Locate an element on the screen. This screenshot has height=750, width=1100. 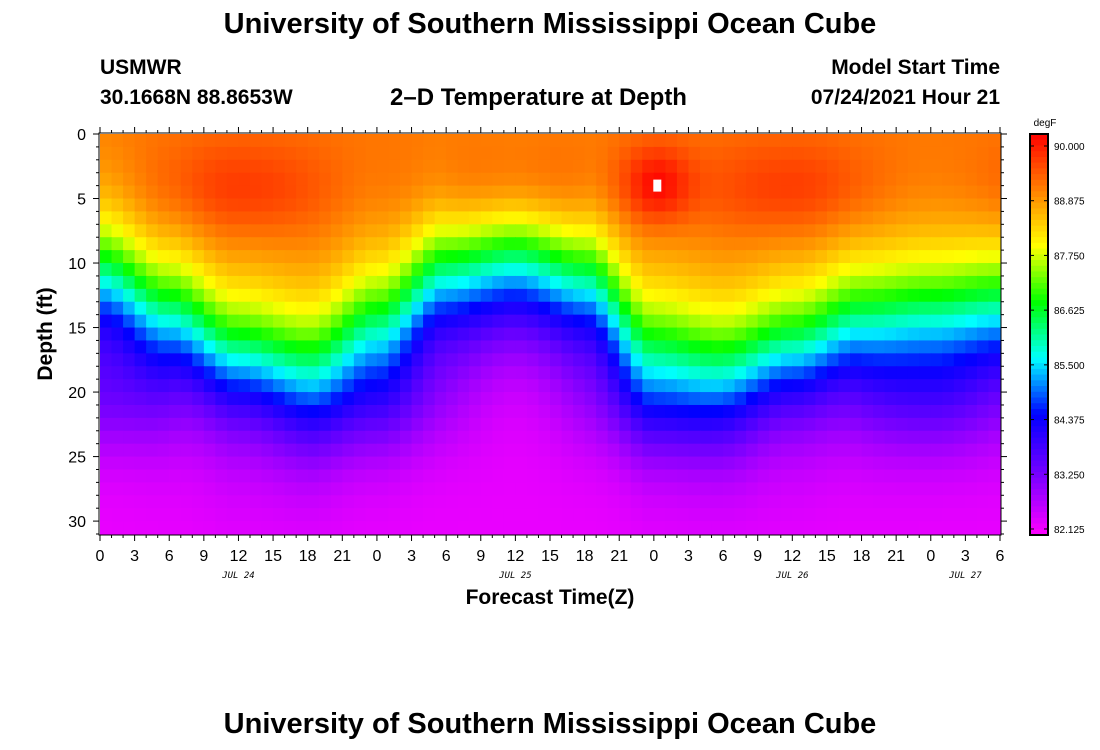
date-label: JUL 27 is located at coordinates (965, 576).